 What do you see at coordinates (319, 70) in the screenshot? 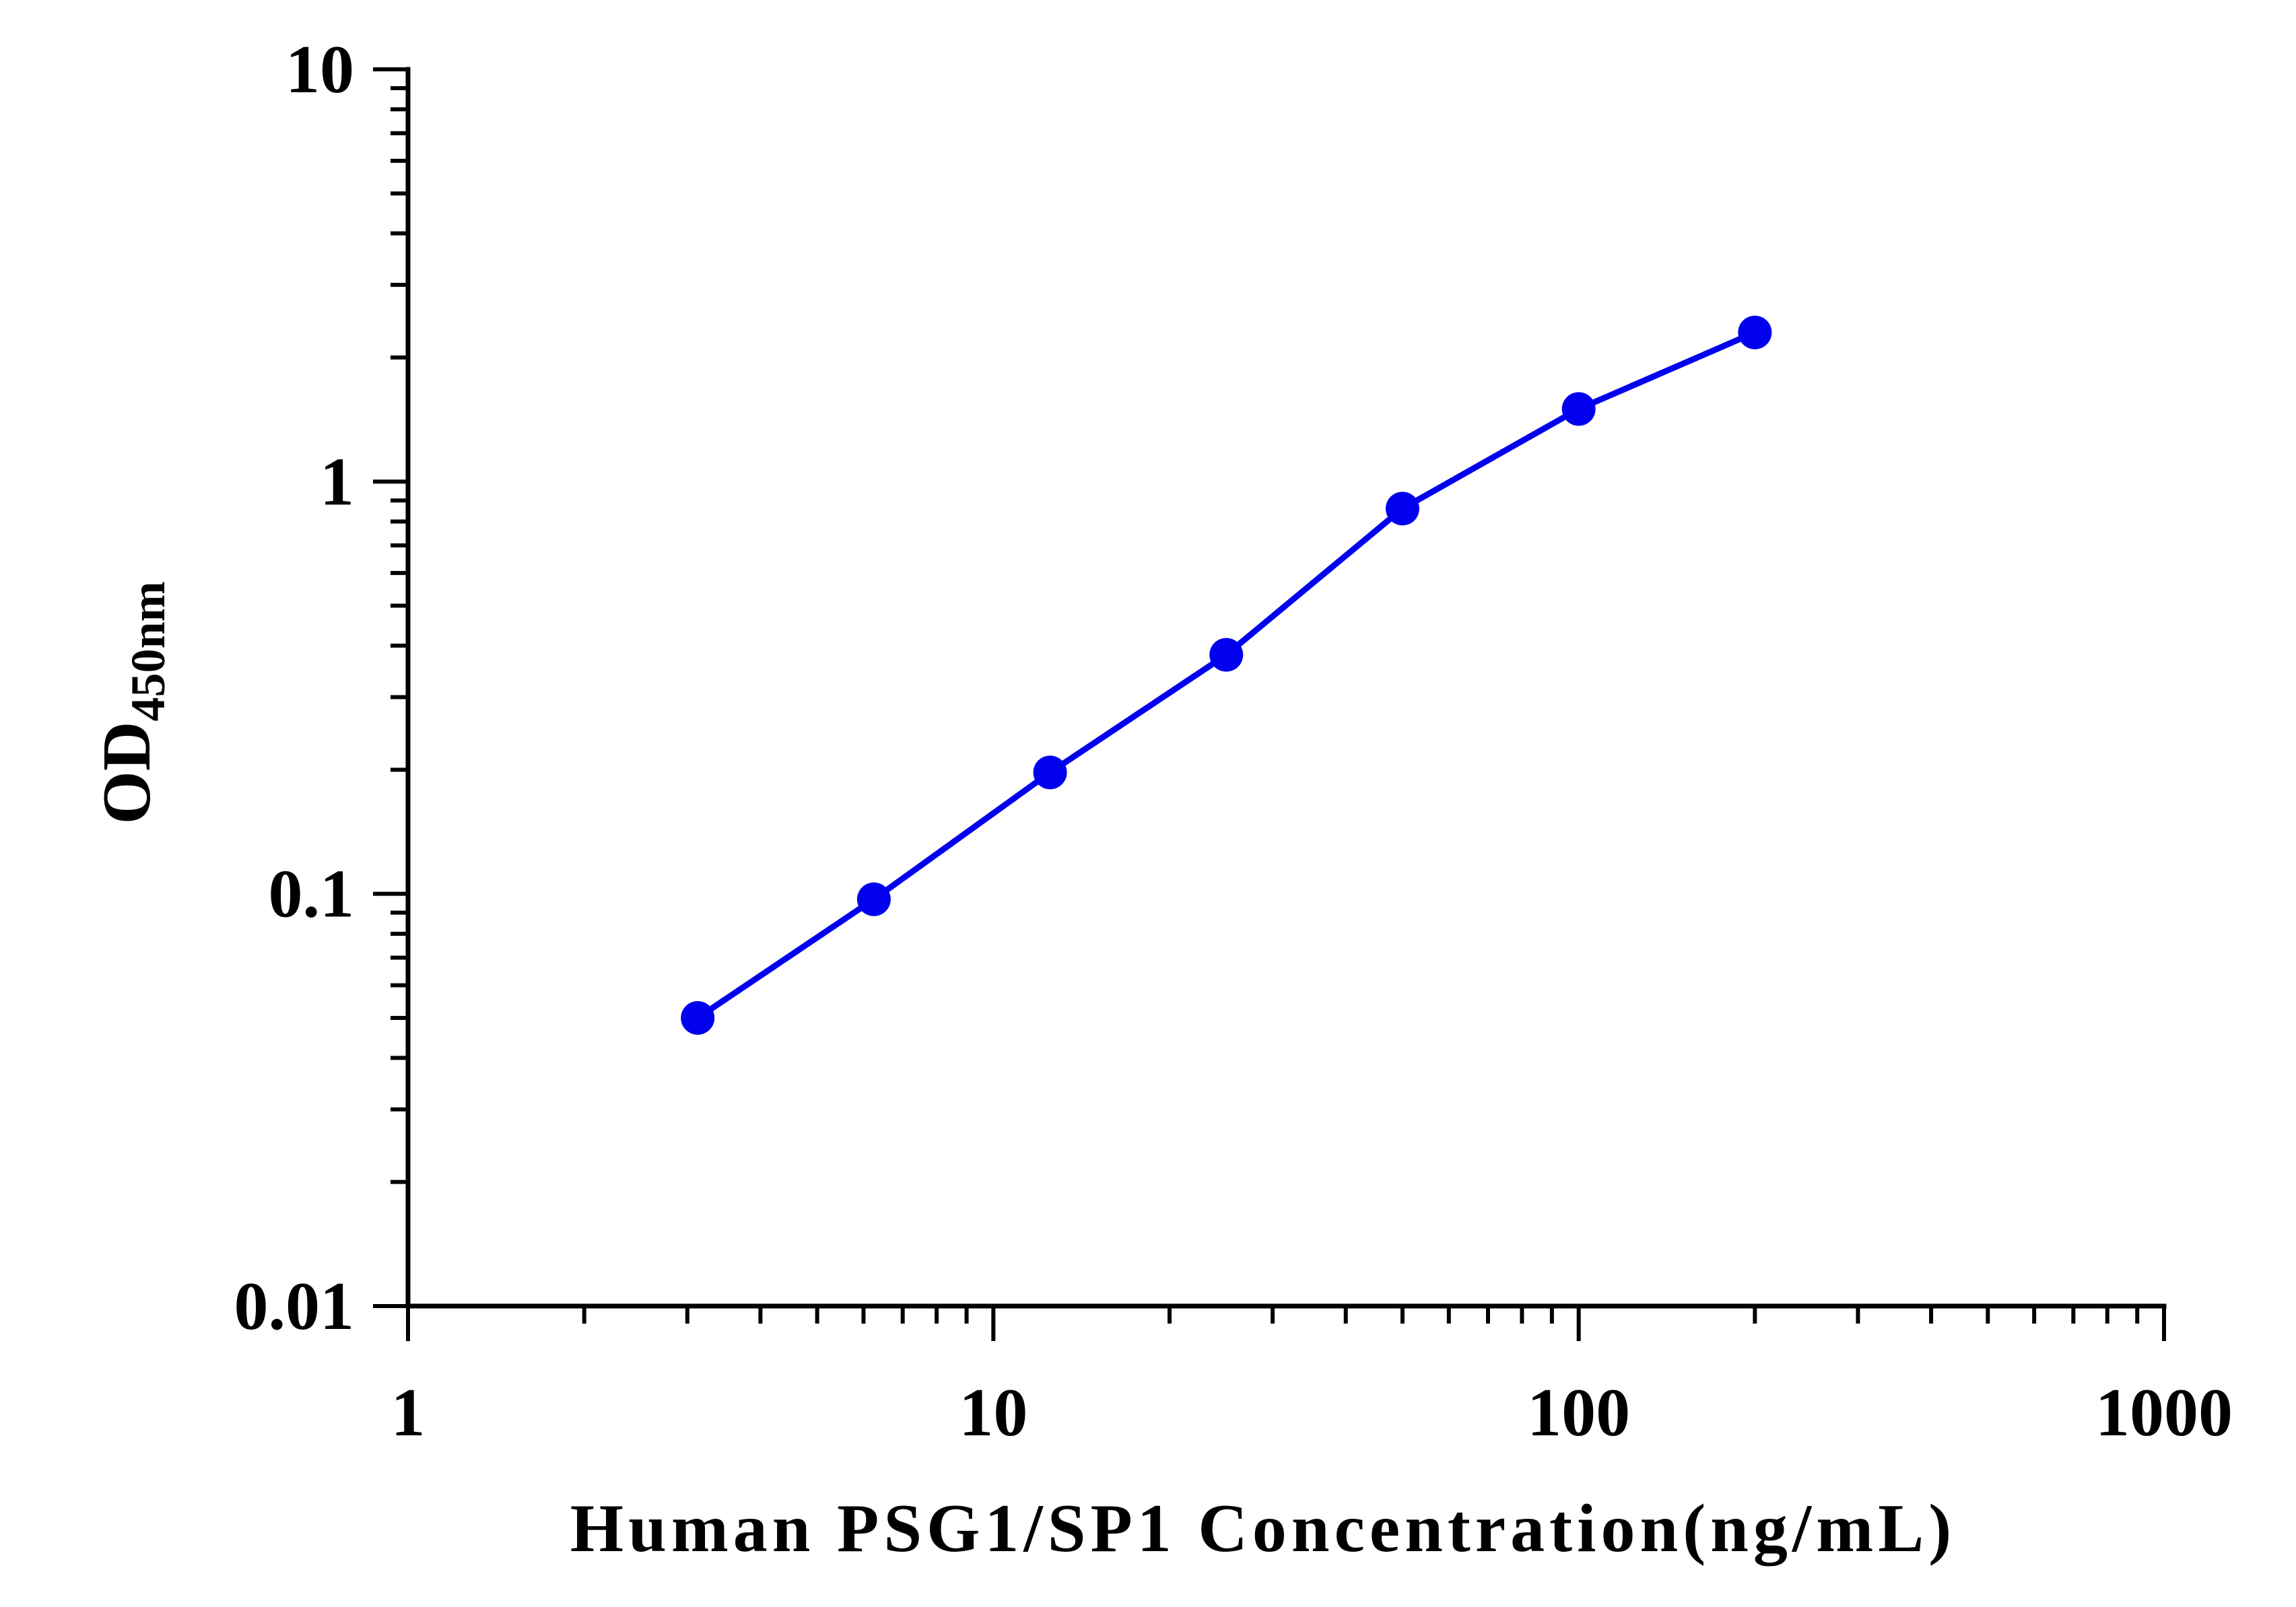
I see `y-tick-label: 10` at bounding box center [319, 70].